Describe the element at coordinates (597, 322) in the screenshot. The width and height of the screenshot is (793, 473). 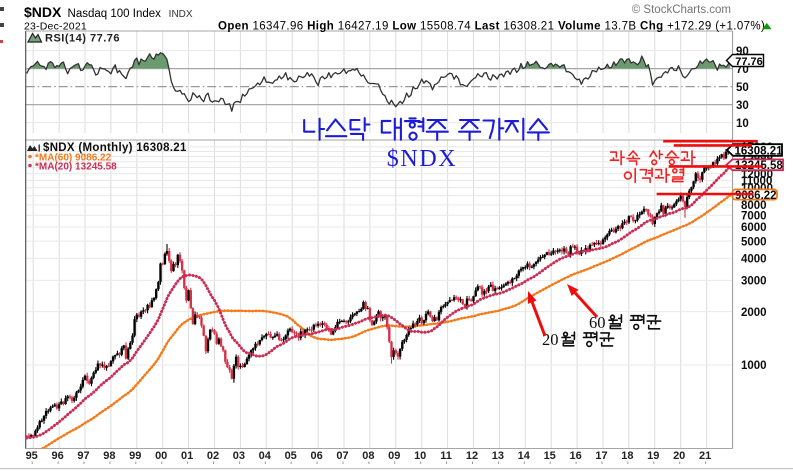
I see `svg-text: 60` at that location.